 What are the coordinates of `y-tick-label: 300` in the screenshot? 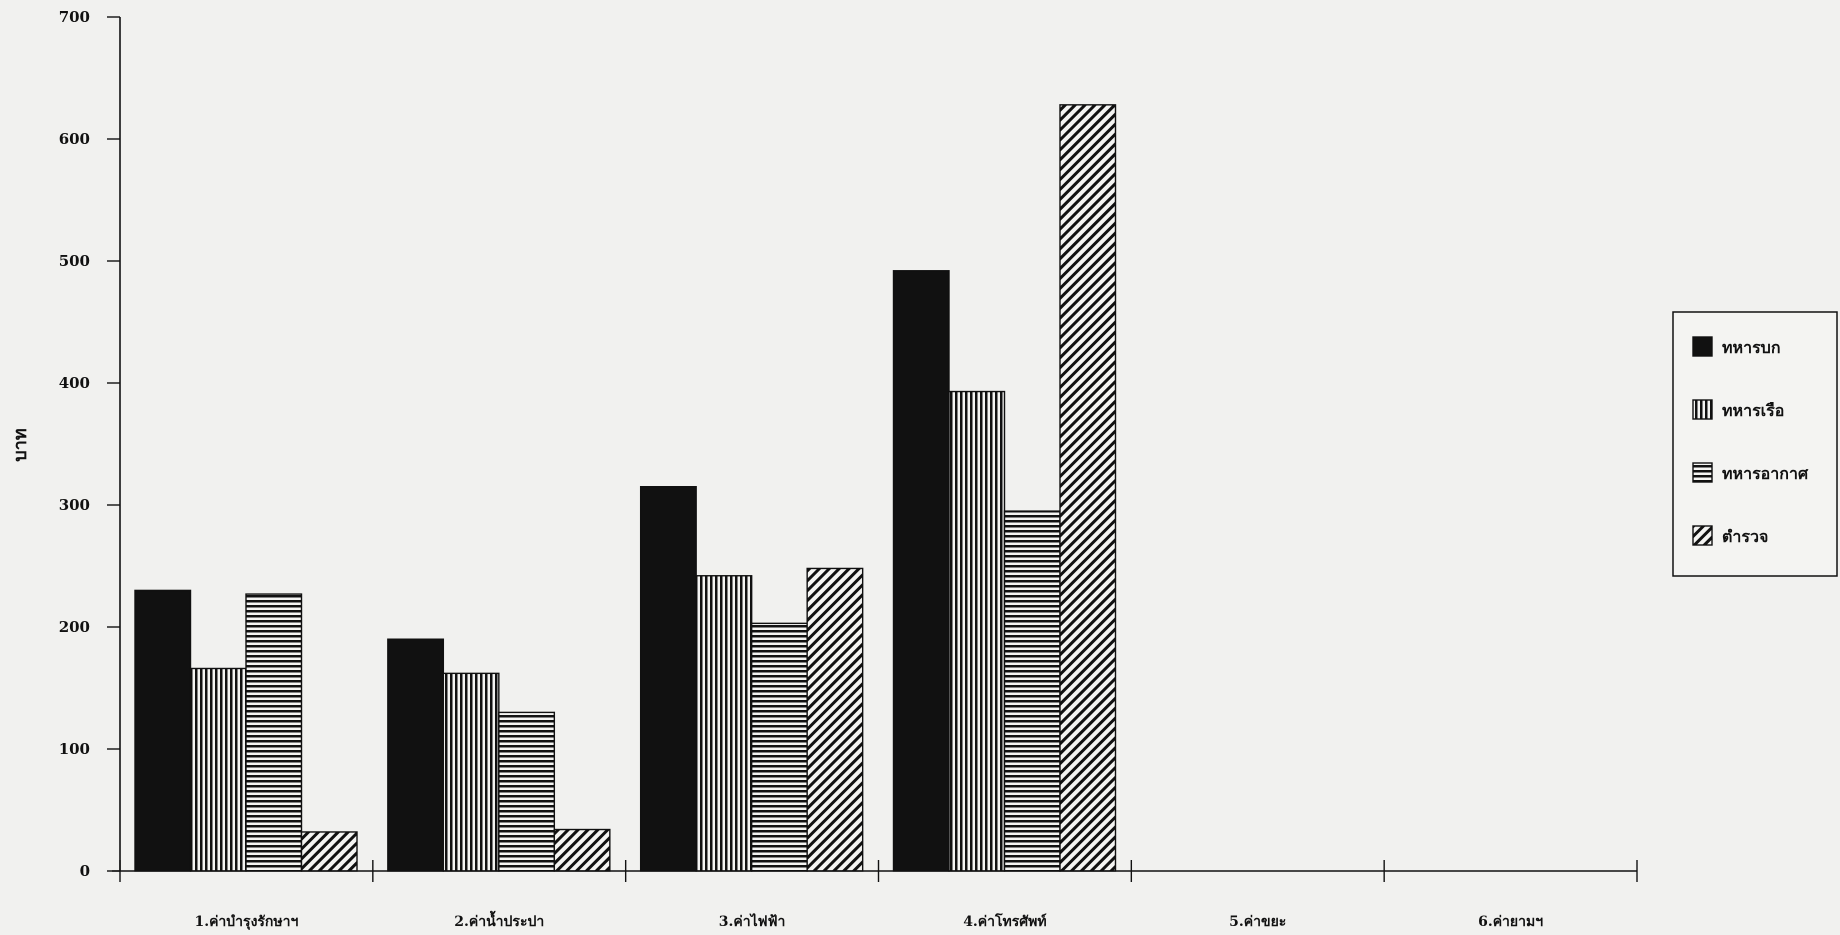 It's located at (74, 505).